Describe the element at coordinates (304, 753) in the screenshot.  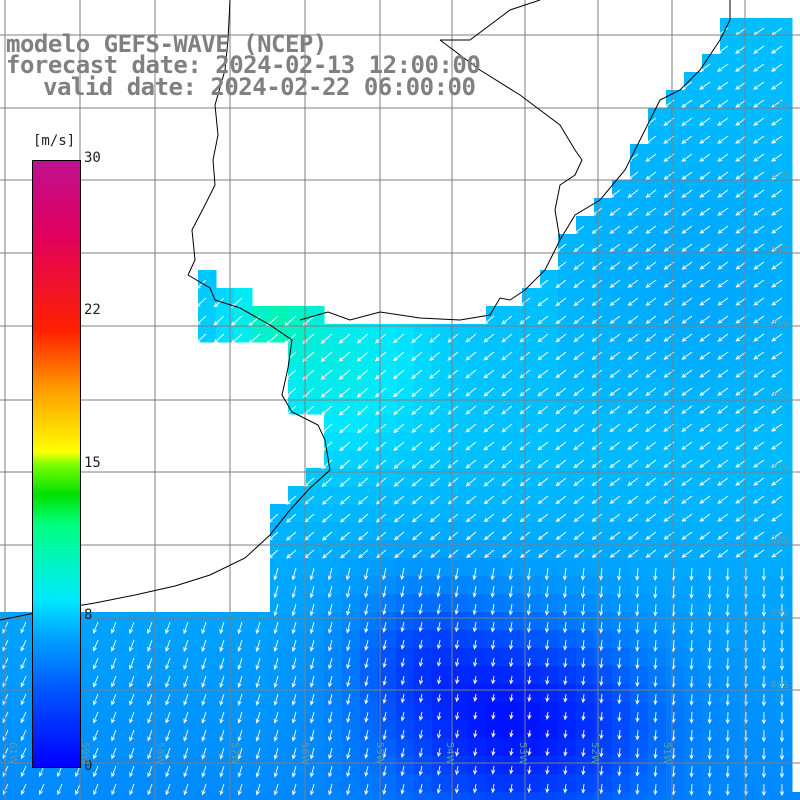
I see `longitude-label: 56W` at that location.